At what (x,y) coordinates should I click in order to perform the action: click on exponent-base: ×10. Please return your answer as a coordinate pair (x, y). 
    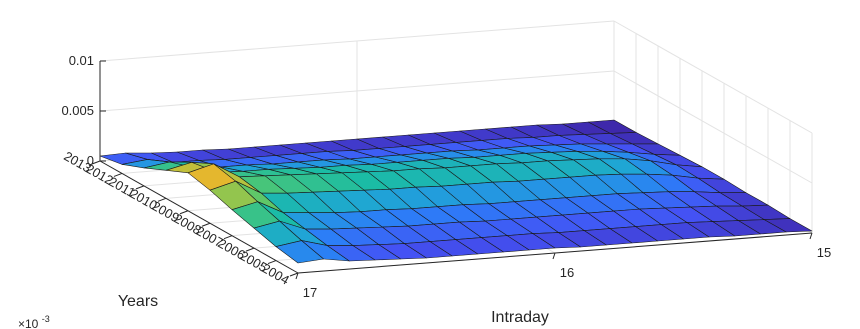
    Looking at the image, I should click on (28, 323).